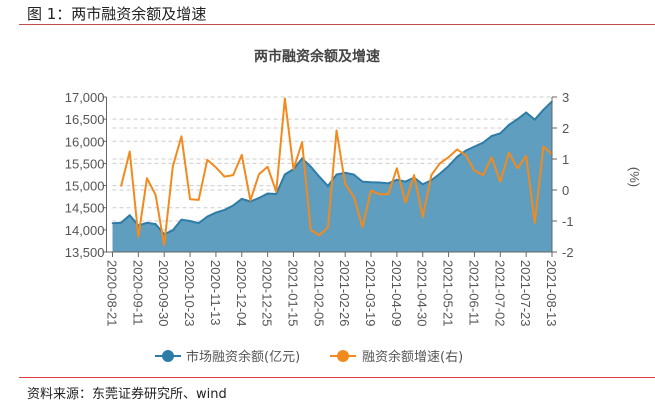 The height and width of the screenshot is (409, 655). Describe the element at coordinates (168, 356) in the screenshot. I see `legend-marker-balance` at that location.